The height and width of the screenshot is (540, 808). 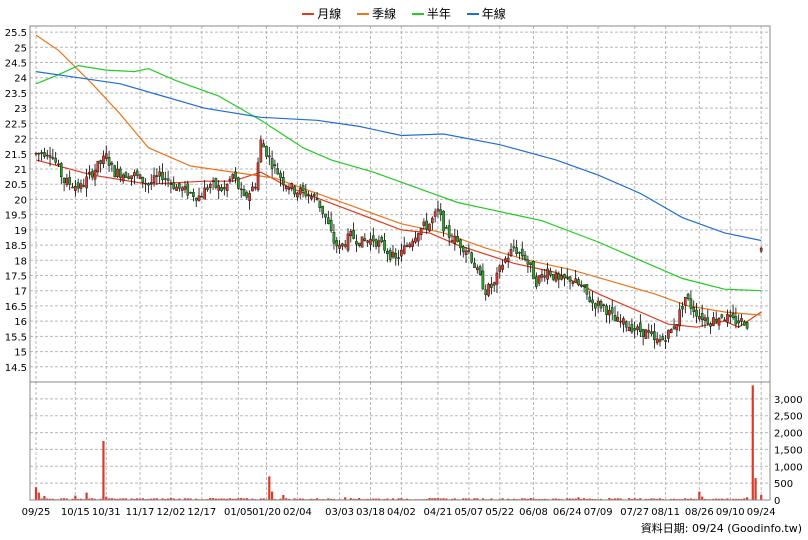 What do you see at coordinates (16, 64) in the screenshot?
I see `price-tick-label: 24.5` at bounding box center [16, 64].